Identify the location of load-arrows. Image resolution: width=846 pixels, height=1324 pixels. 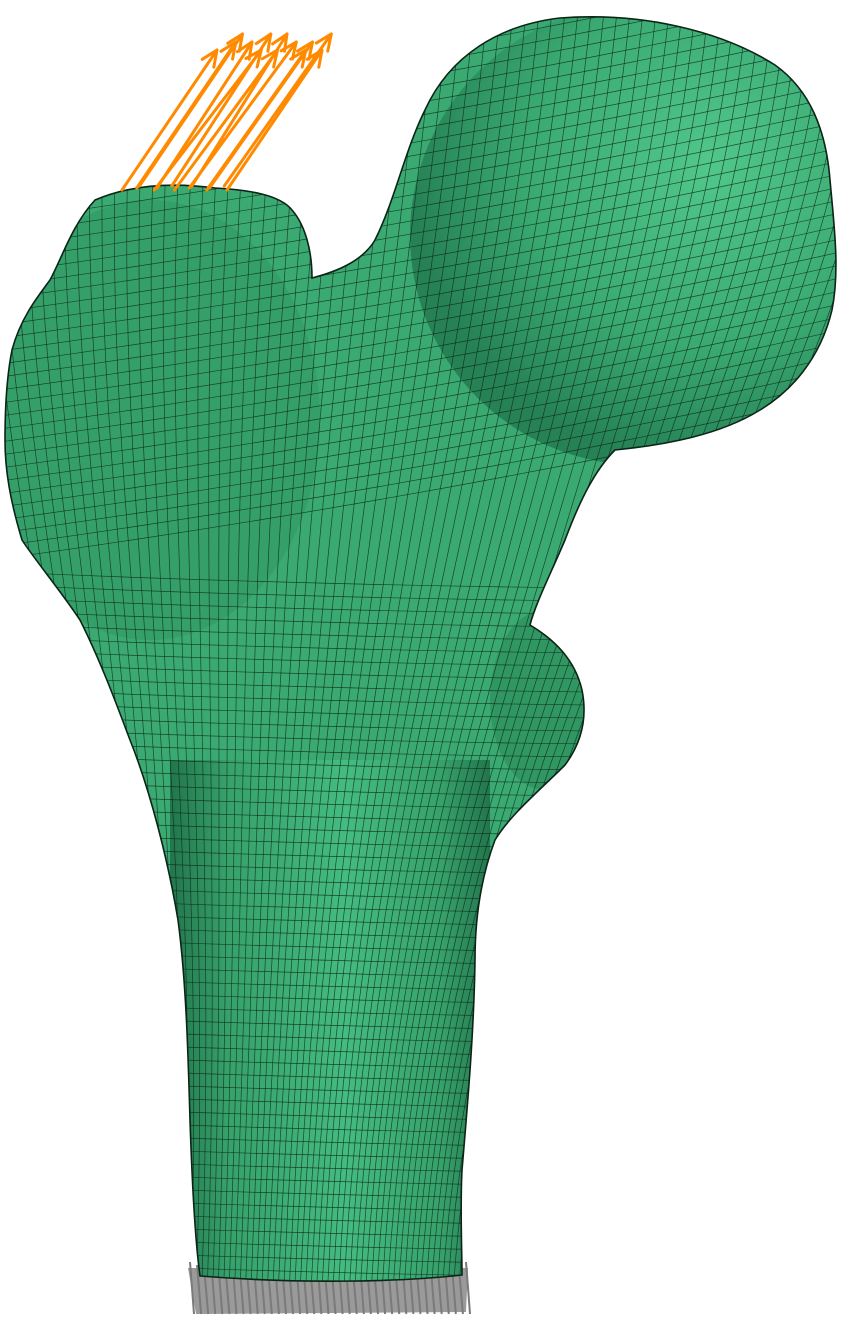
(226, 112).